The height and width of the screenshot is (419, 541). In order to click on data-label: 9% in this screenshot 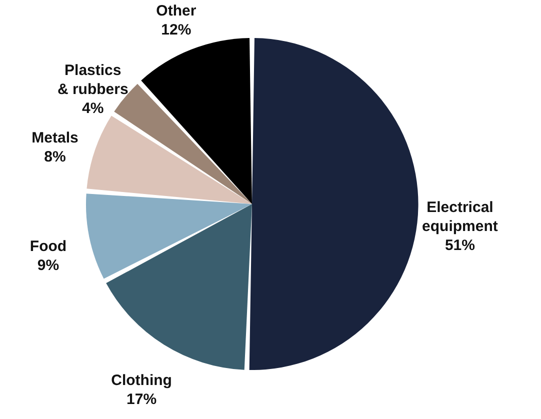, I will do `click(48, 265)`.